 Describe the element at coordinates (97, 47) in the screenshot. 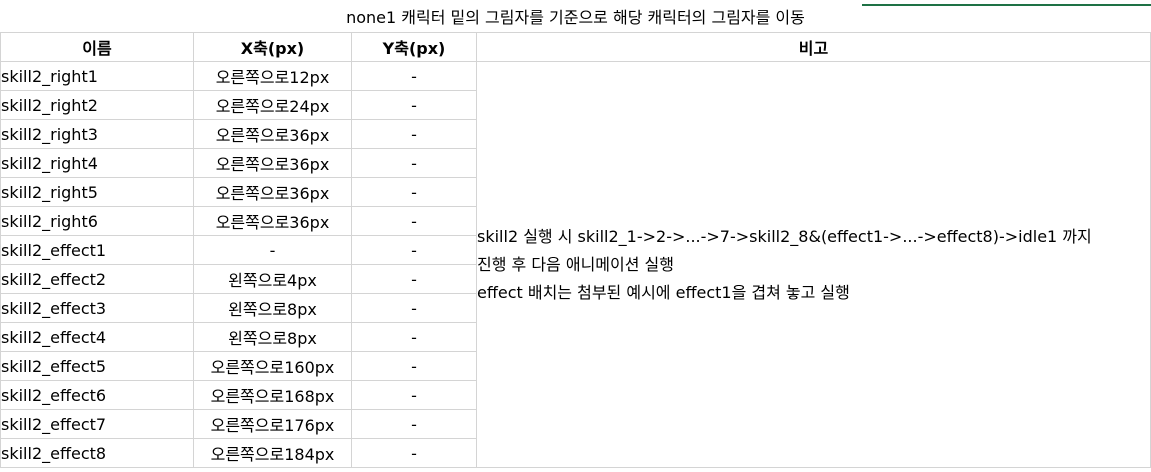

I see `column-header-name: 이름` at that location.